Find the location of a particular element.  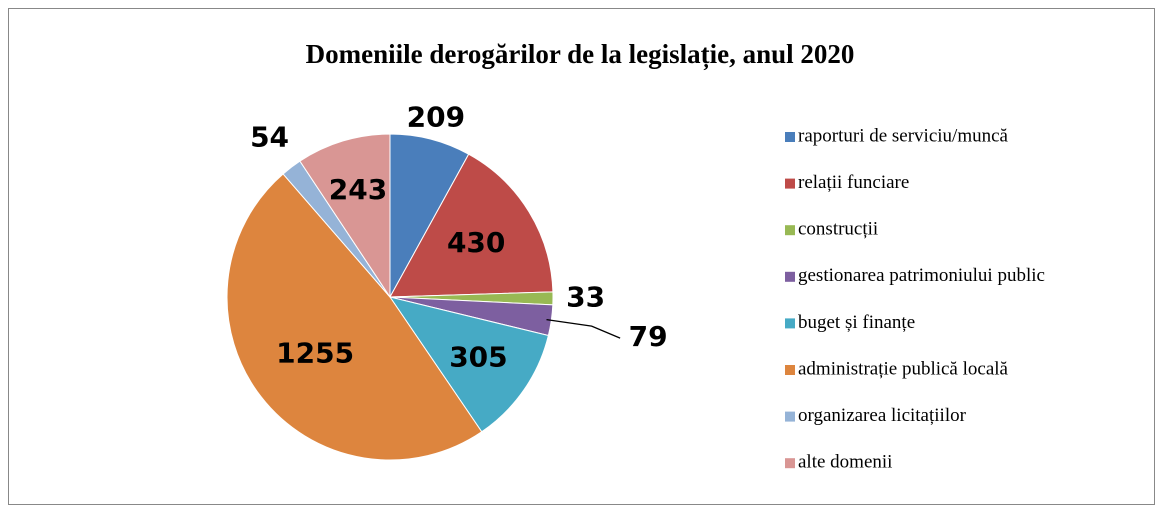

data-label: 54 is located at coordinates (269, 137).